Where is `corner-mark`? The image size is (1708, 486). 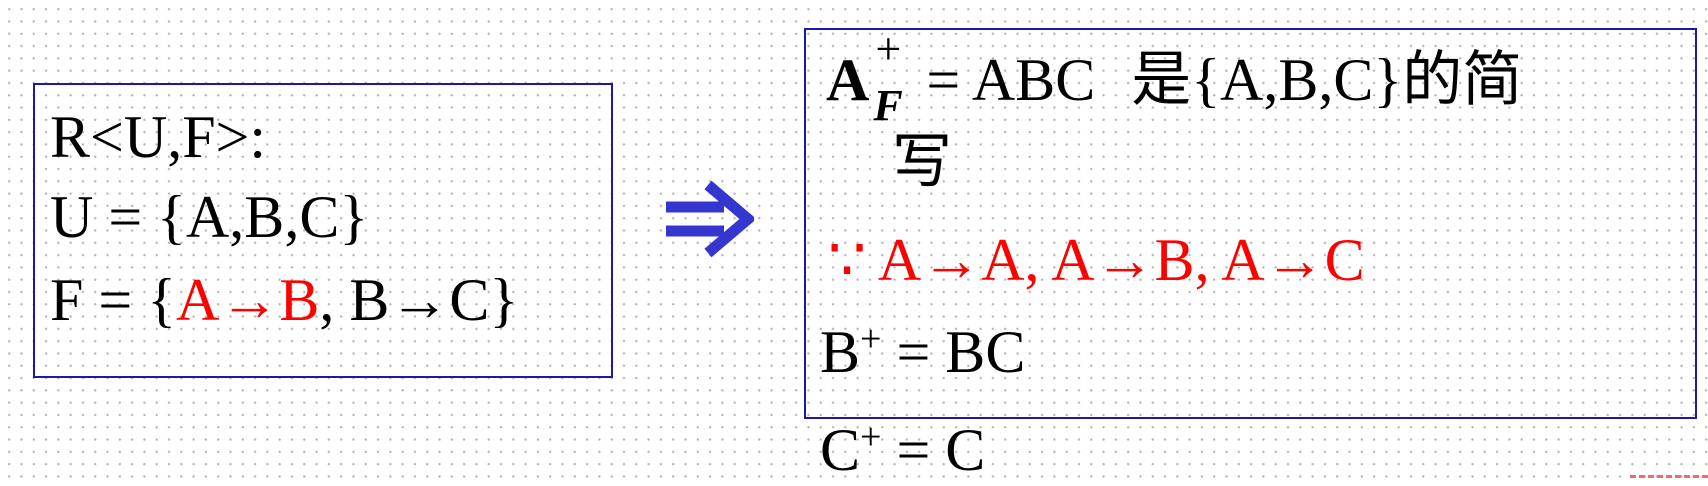
corner-mark is located at coordinates (1669, 480).